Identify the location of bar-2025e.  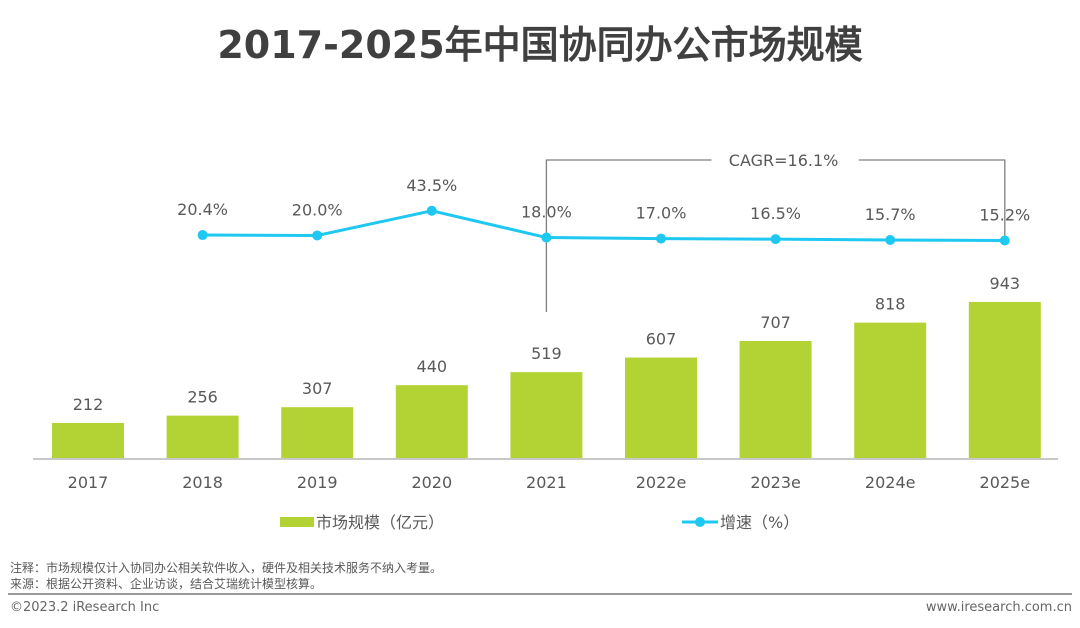
(1004, 379).